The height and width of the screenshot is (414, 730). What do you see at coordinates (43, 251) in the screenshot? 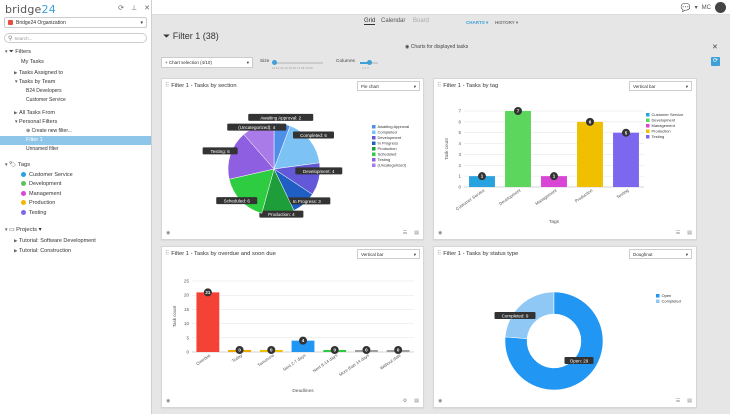
I see `sidebar-item-project: ▶ Tutorial: Construction` at bounding box center [43, 251].